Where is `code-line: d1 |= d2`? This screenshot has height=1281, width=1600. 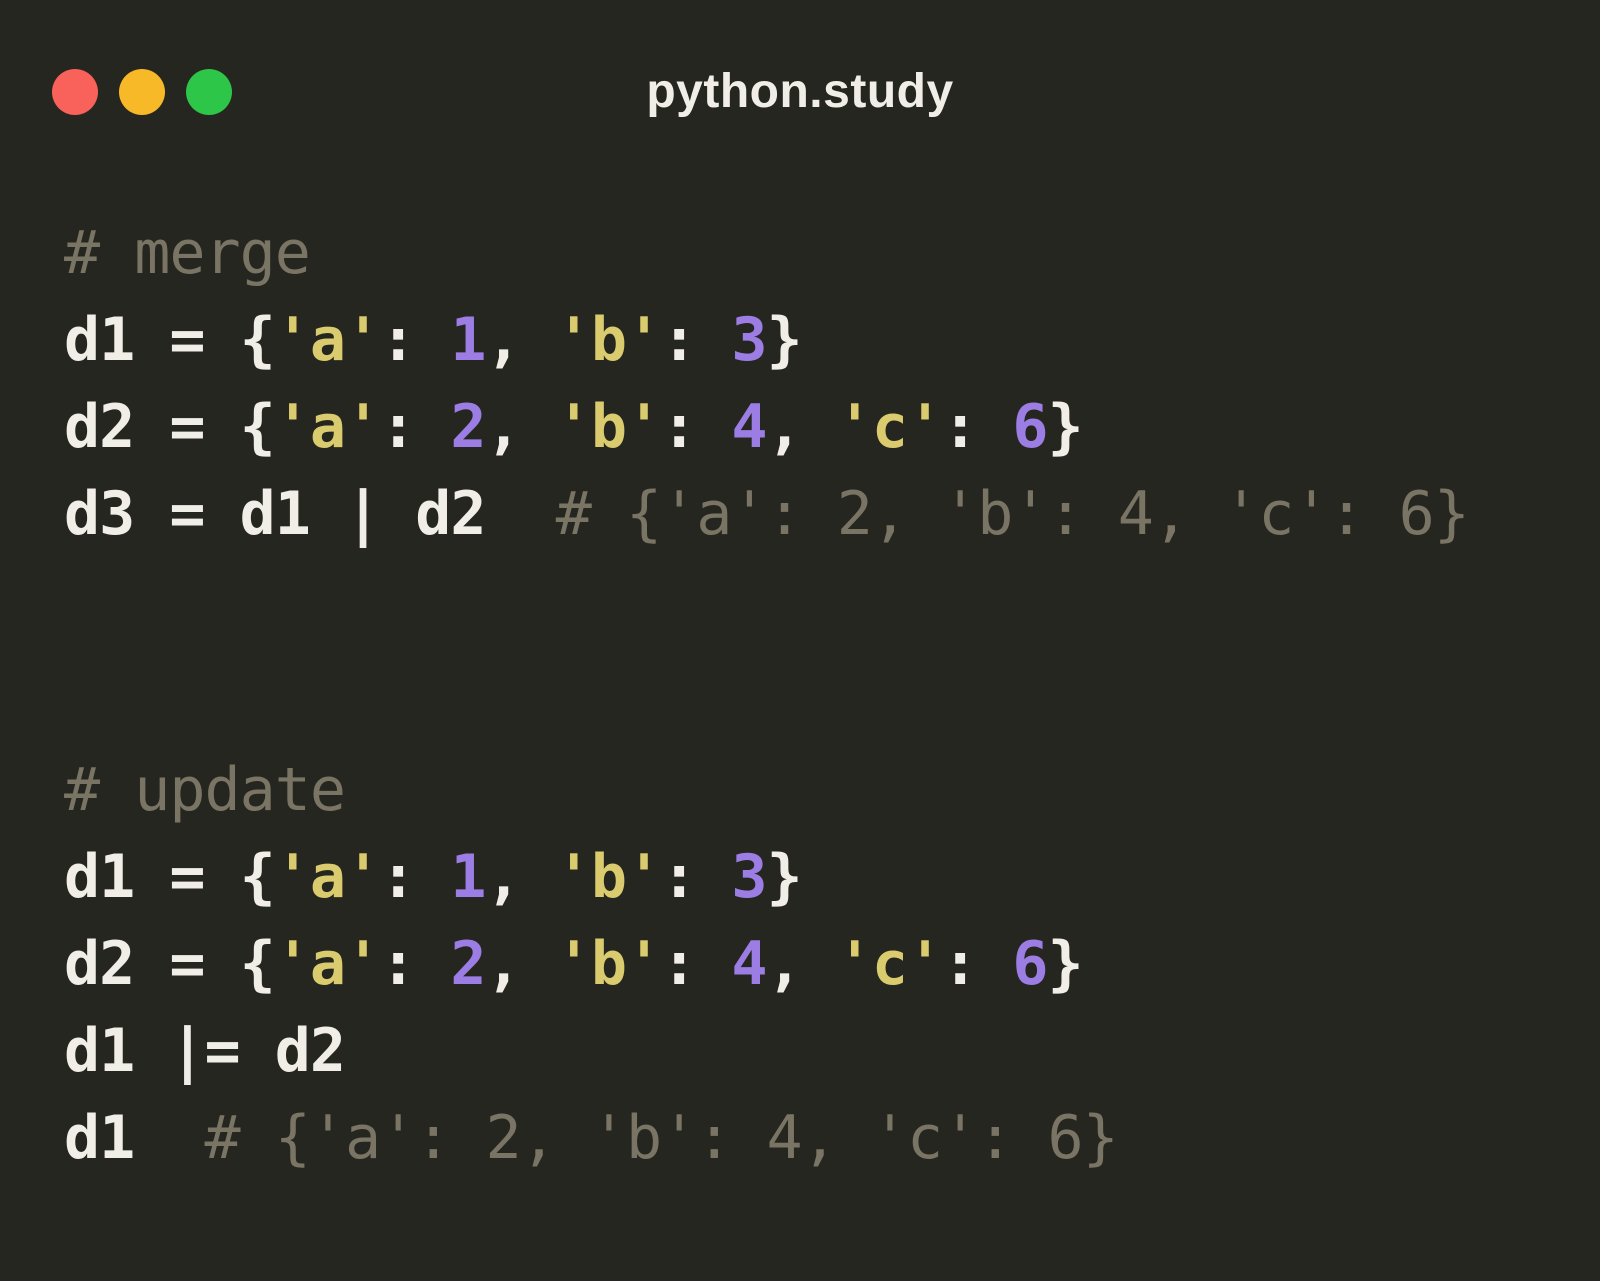
code-line: d1 |= d2 is located at coordinates (822, 1051).